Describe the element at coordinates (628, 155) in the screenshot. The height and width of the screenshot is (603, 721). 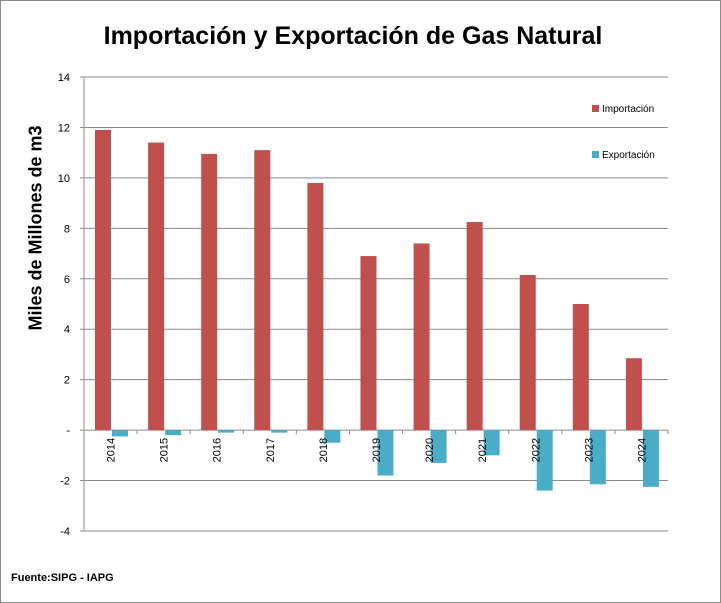
I see `legend-label: Exportación` at that location.